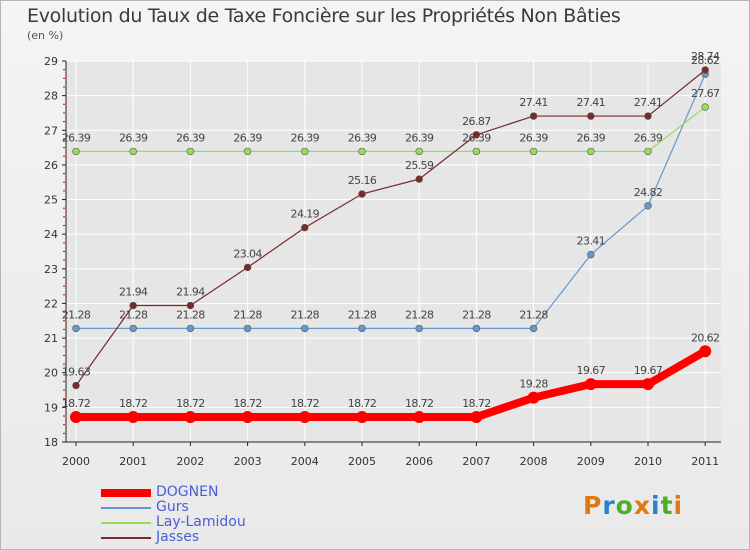  What do you see at coordinates (419, 165) in the screenshot?
I see `data-label-jasses: 25.59` at bounding box center [419, 165].